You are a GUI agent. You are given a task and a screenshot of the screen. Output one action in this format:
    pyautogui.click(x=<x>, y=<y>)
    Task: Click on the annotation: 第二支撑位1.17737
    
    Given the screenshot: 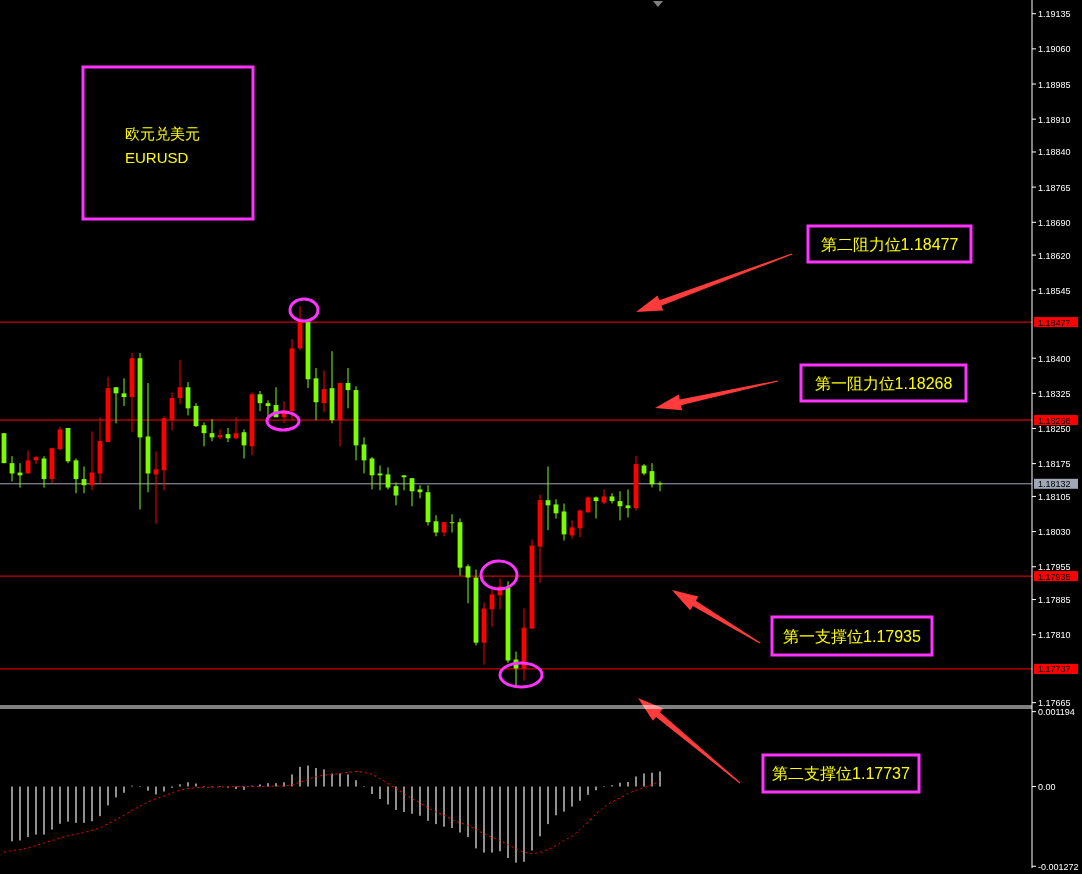 What is the action you would take?
    pyautogui.click(x=841, y=774)
    